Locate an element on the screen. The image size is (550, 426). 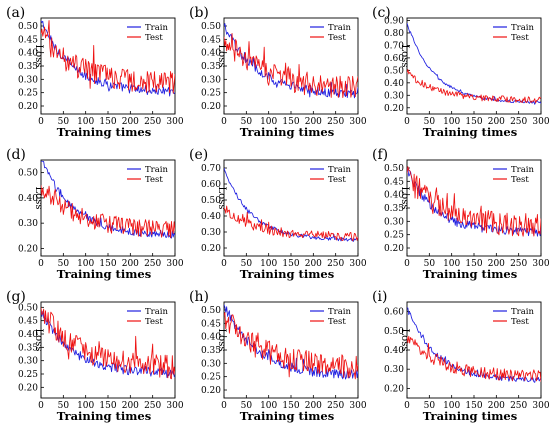
y-tick-label: 0.70 is located at coordinates (394, 46).